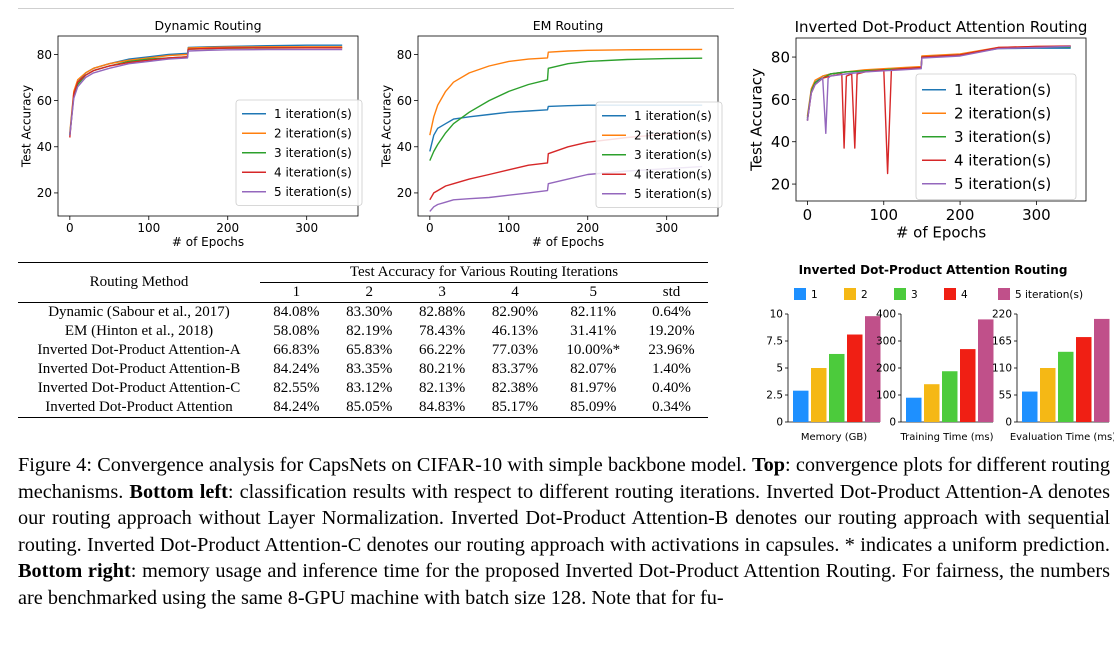 This screenshot has width=1117, height=655. I want to click on value-cell: 83.37%, so click(515, 369).